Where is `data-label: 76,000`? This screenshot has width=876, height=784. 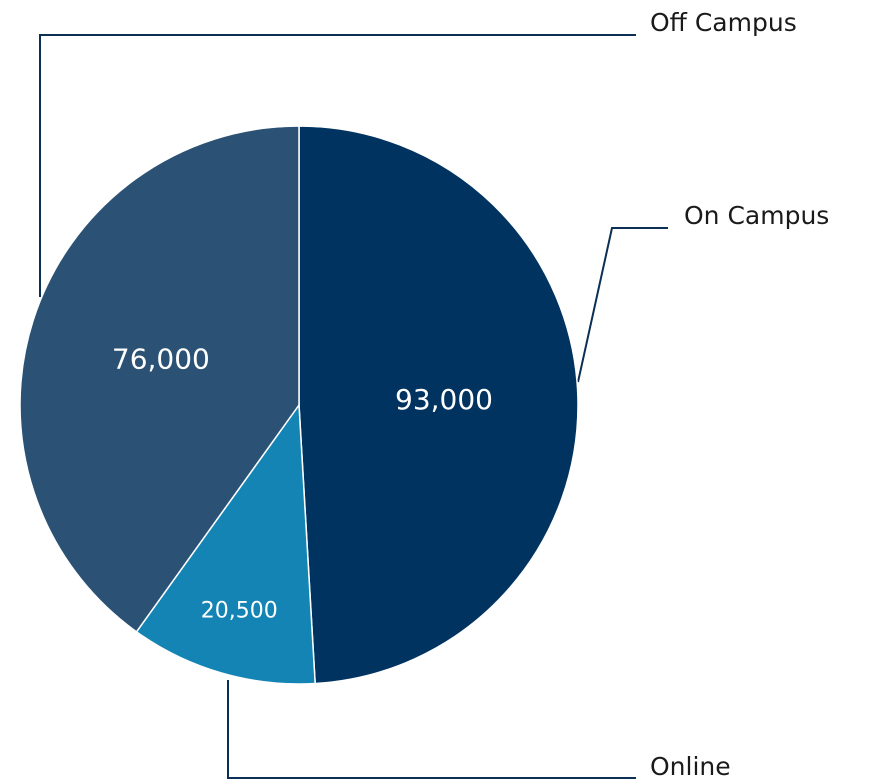 data-label: 76,000 is located at coordinates (161, 359).